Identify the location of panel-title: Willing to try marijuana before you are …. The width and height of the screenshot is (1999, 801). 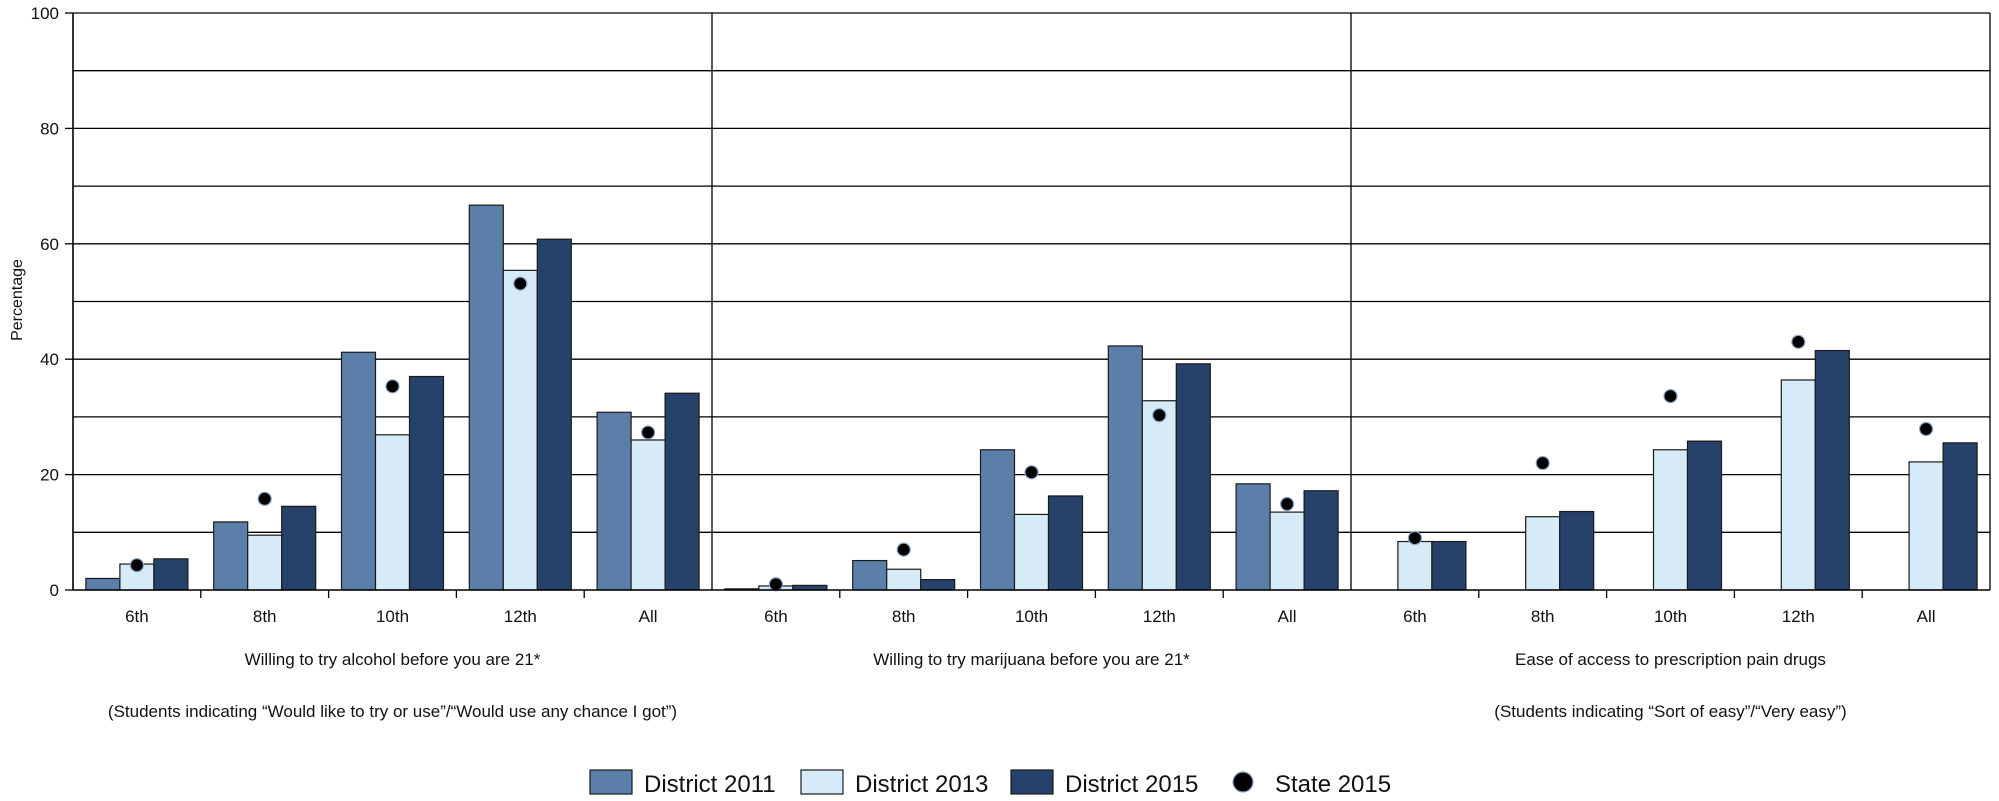
(1031, 659).